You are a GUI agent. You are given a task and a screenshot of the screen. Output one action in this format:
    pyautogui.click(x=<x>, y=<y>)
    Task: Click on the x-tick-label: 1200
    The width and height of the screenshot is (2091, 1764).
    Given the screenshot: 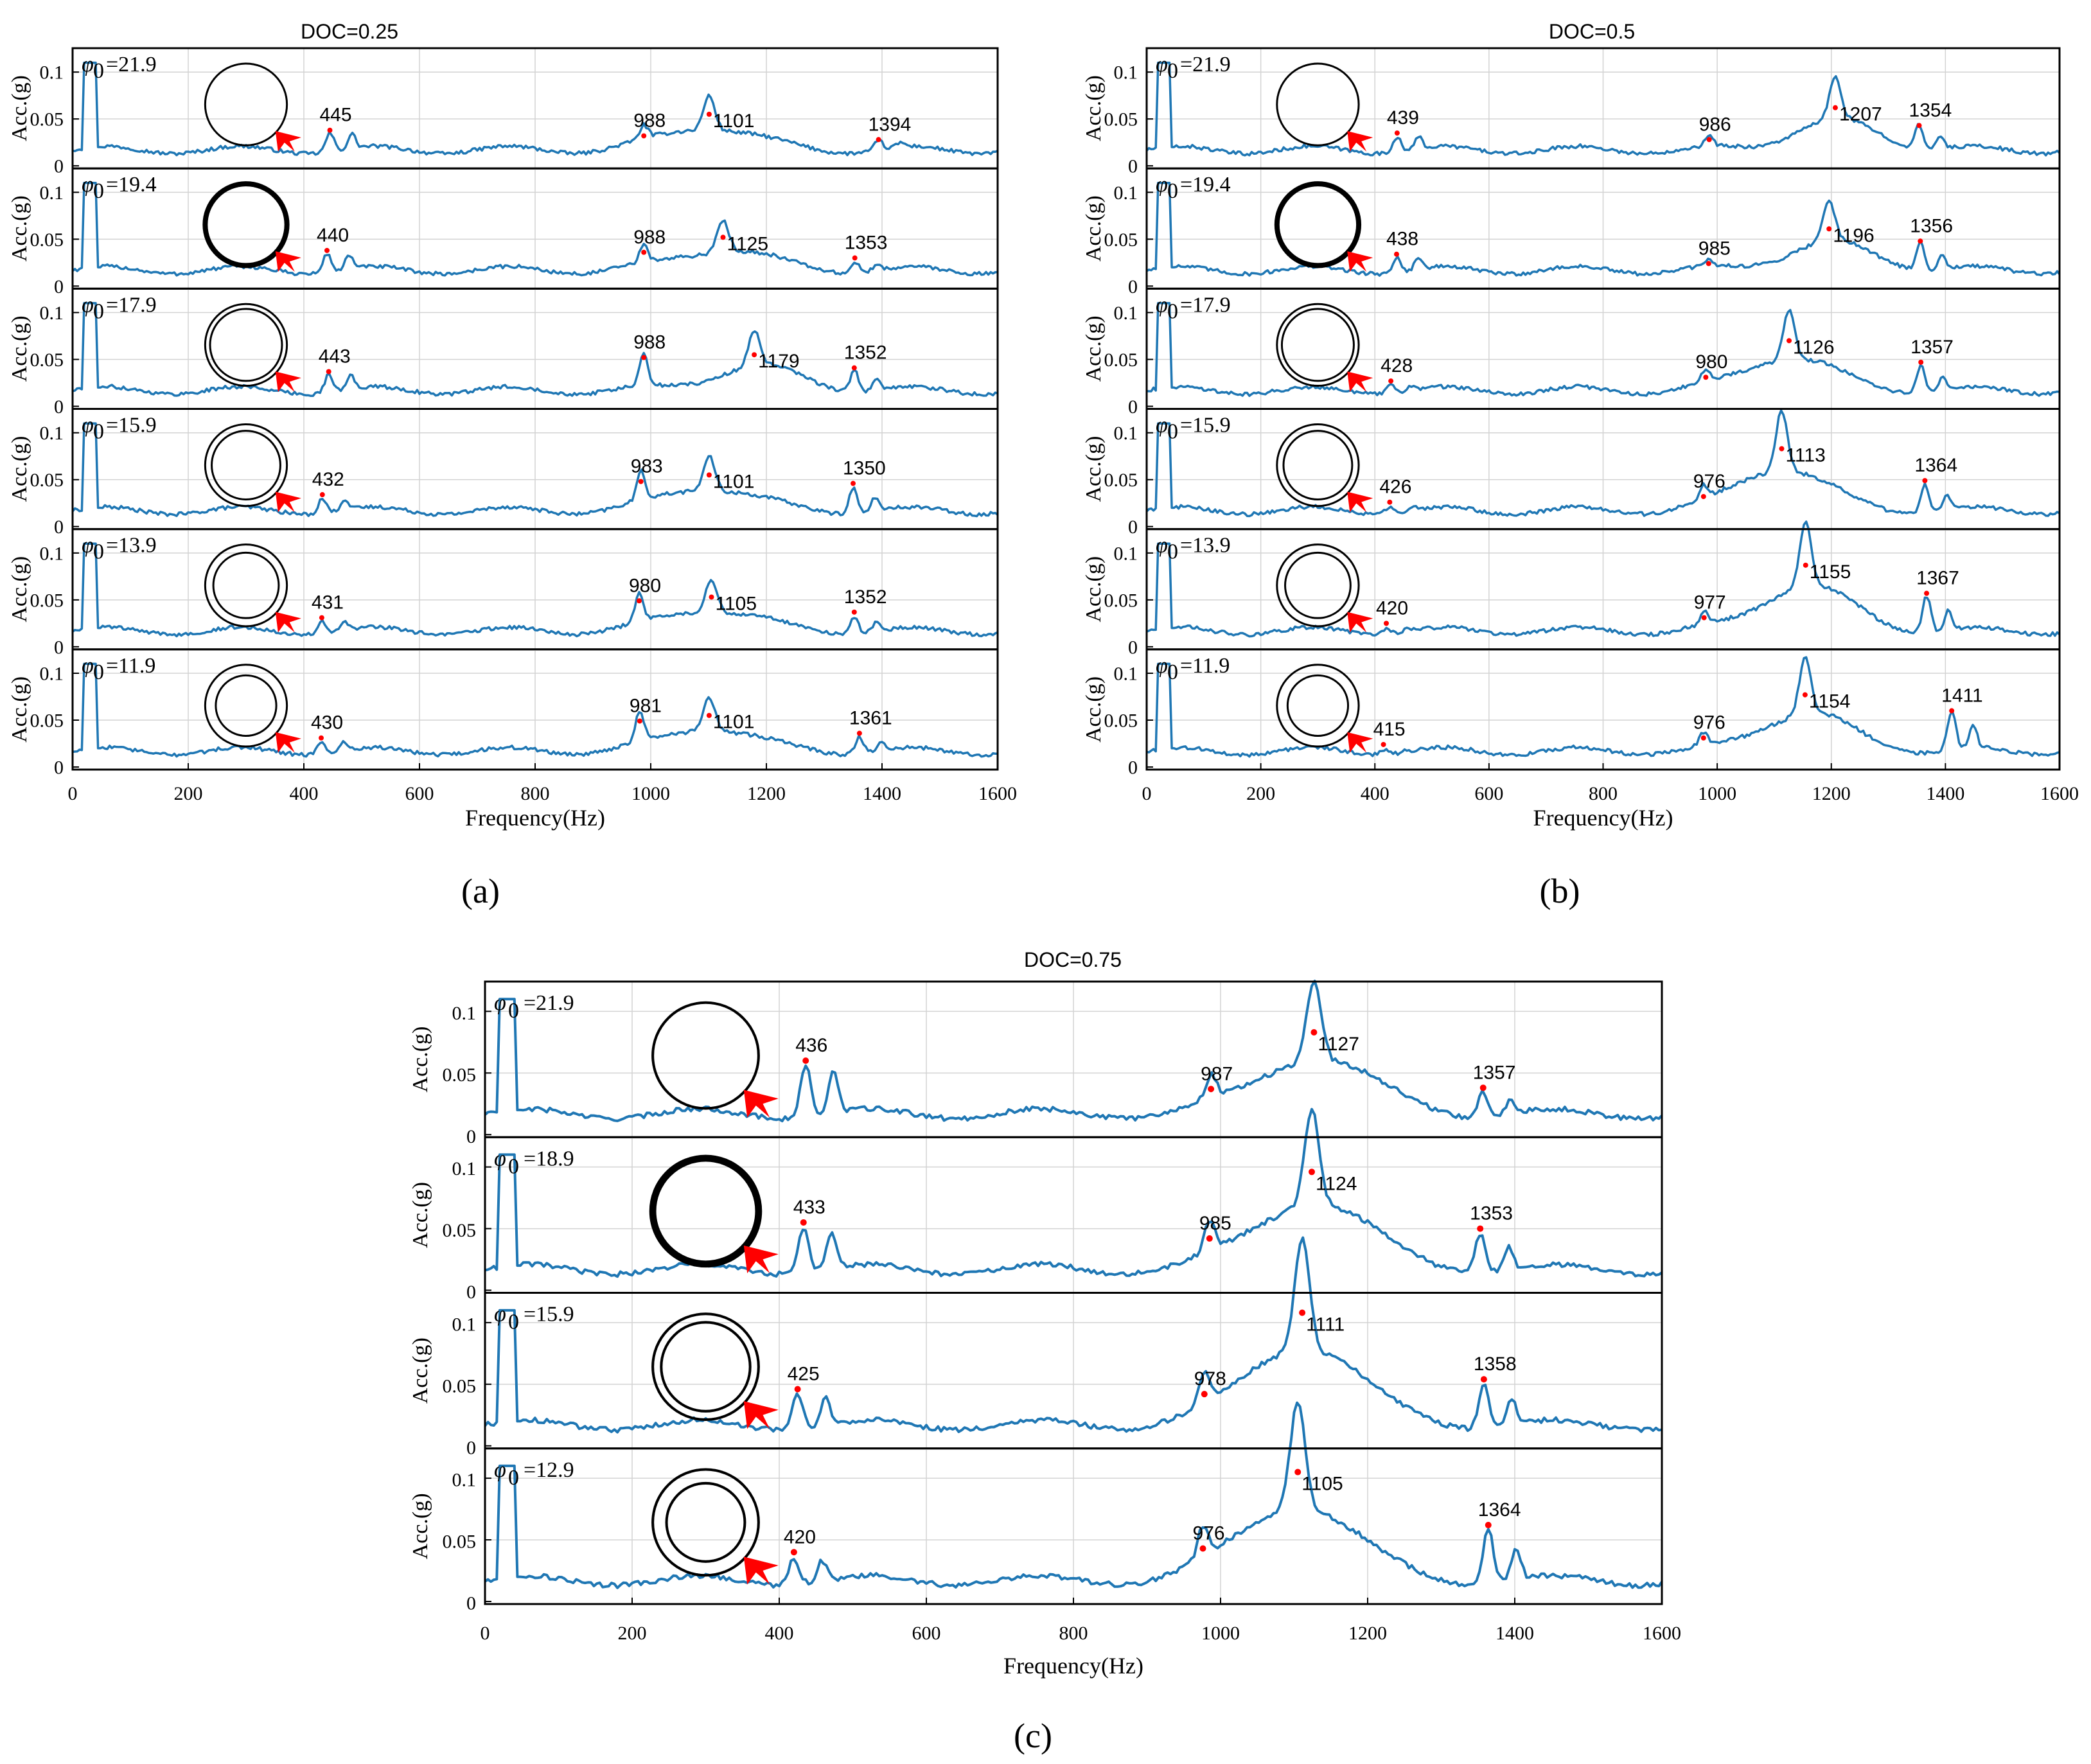 What is the action you would take?
    pyautogui.click(x=1831, y=793)
    